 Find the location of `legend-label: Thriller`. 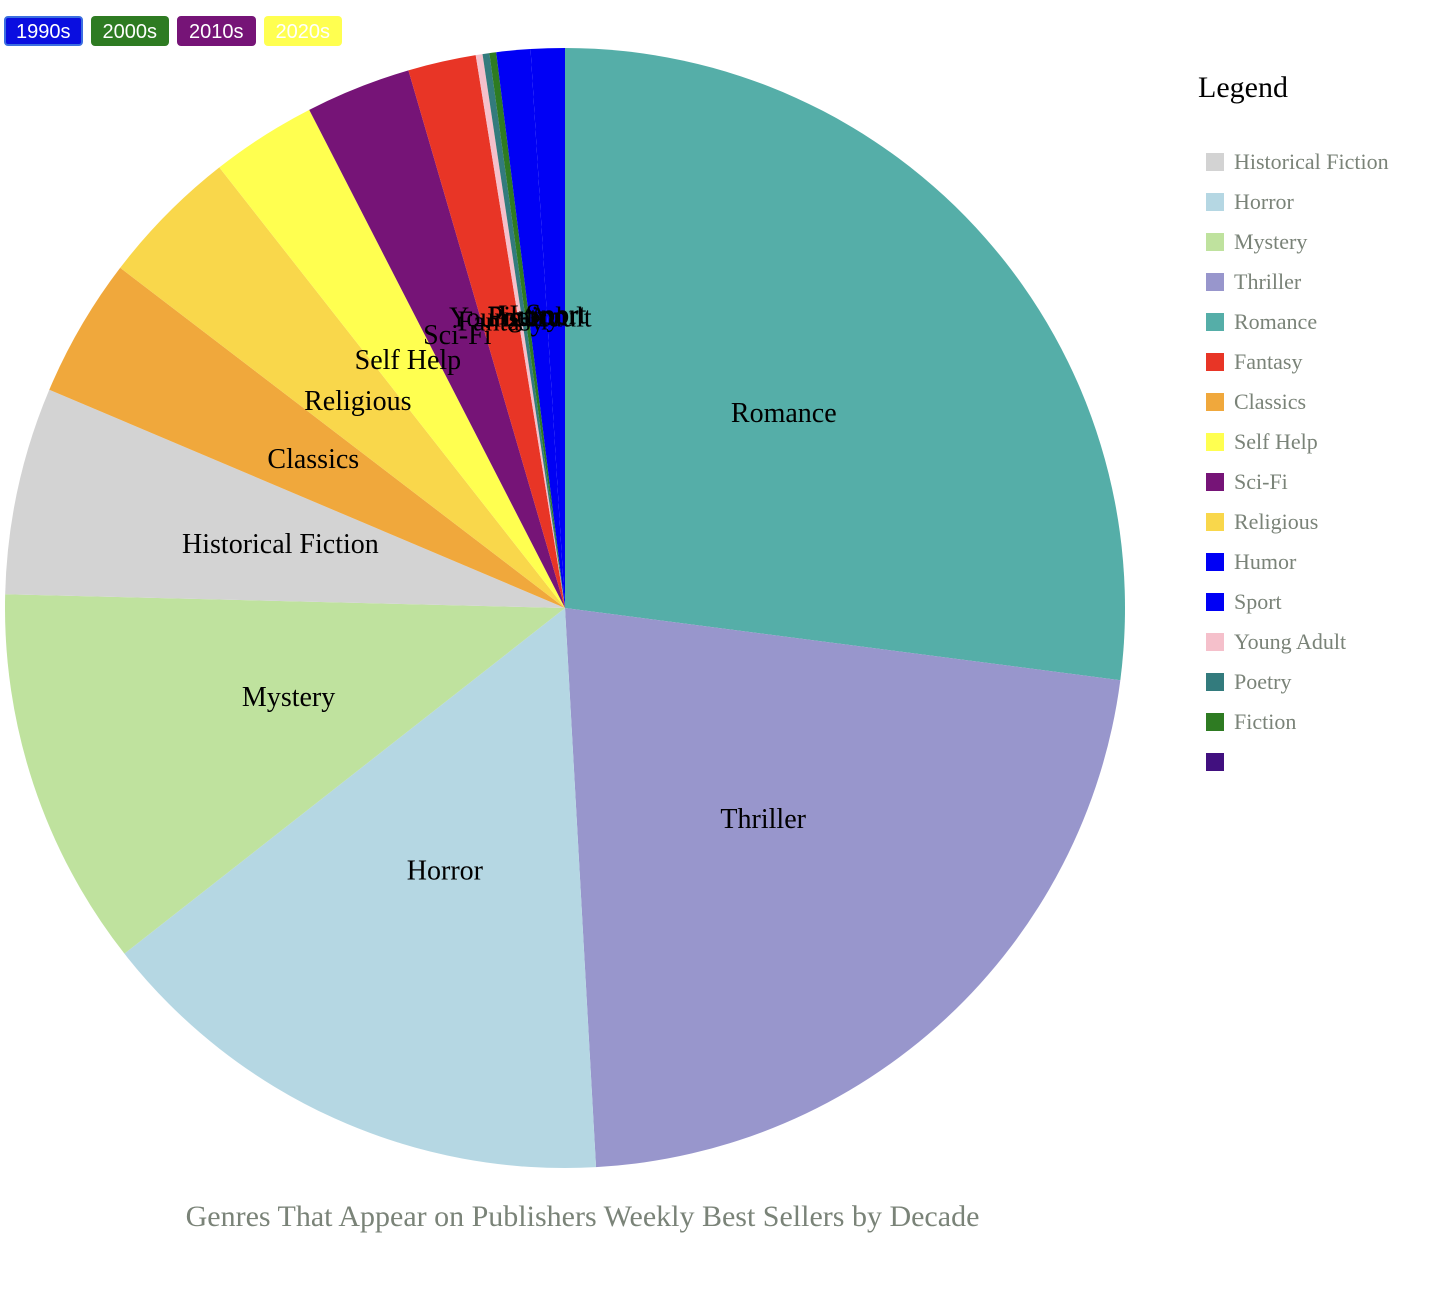

legend-label: Thriller is located at coordinates (1268, 281).